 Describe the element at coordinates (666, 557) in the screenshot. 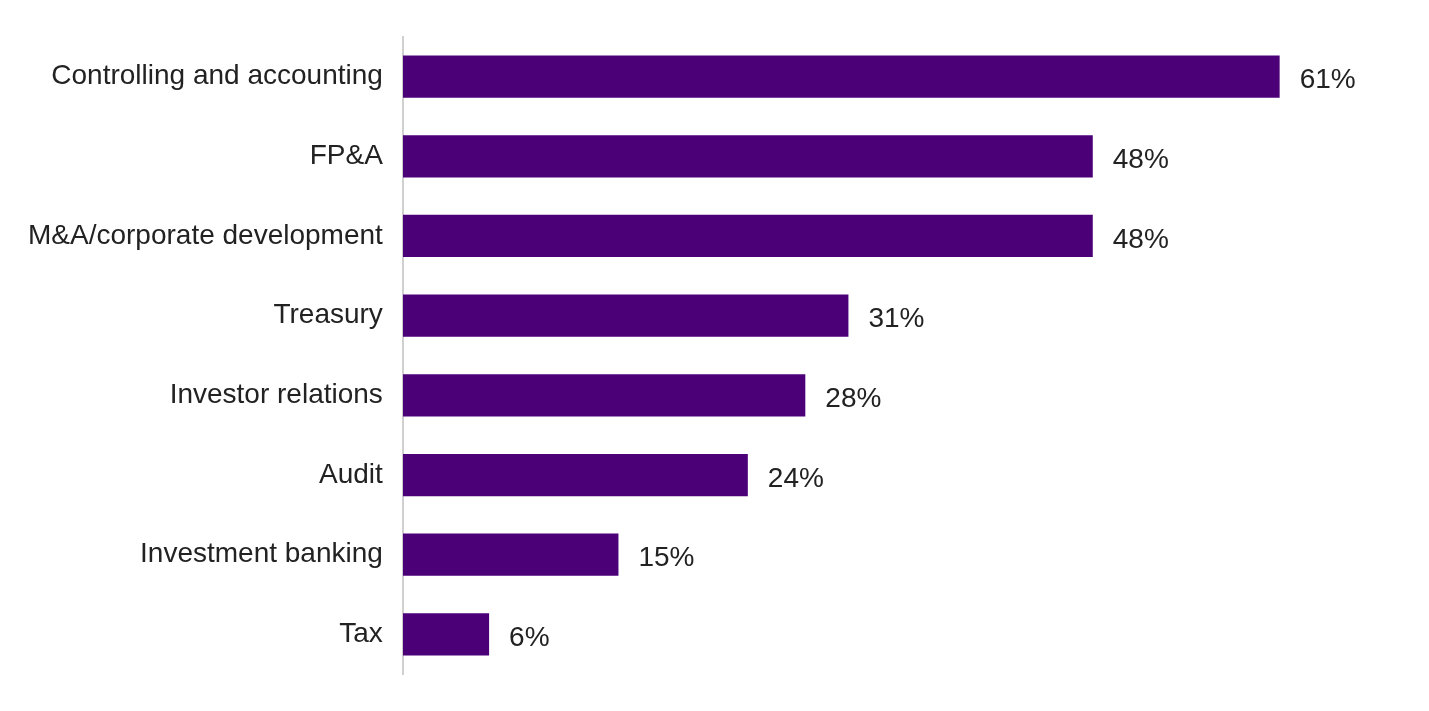

I see `data-label: 15%` at that location.